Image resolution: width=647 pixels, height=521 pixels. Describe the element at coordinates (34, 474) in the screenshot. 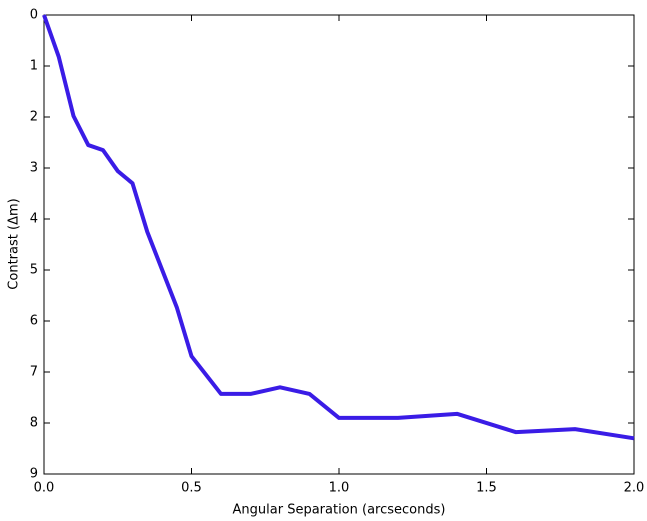

I see `y-tick-label: 9` at that location.